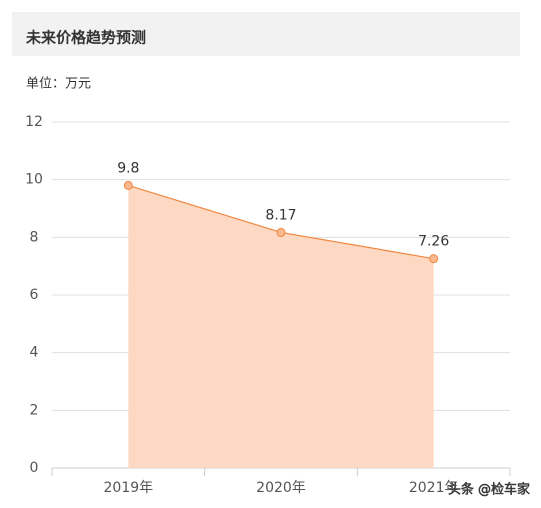 The width and height of the screenshot is (541, 508). What do you see at coordinates (34, 468) in the screenshot?
I see `y-tick-label: 0` at bounding box center [34, 468].